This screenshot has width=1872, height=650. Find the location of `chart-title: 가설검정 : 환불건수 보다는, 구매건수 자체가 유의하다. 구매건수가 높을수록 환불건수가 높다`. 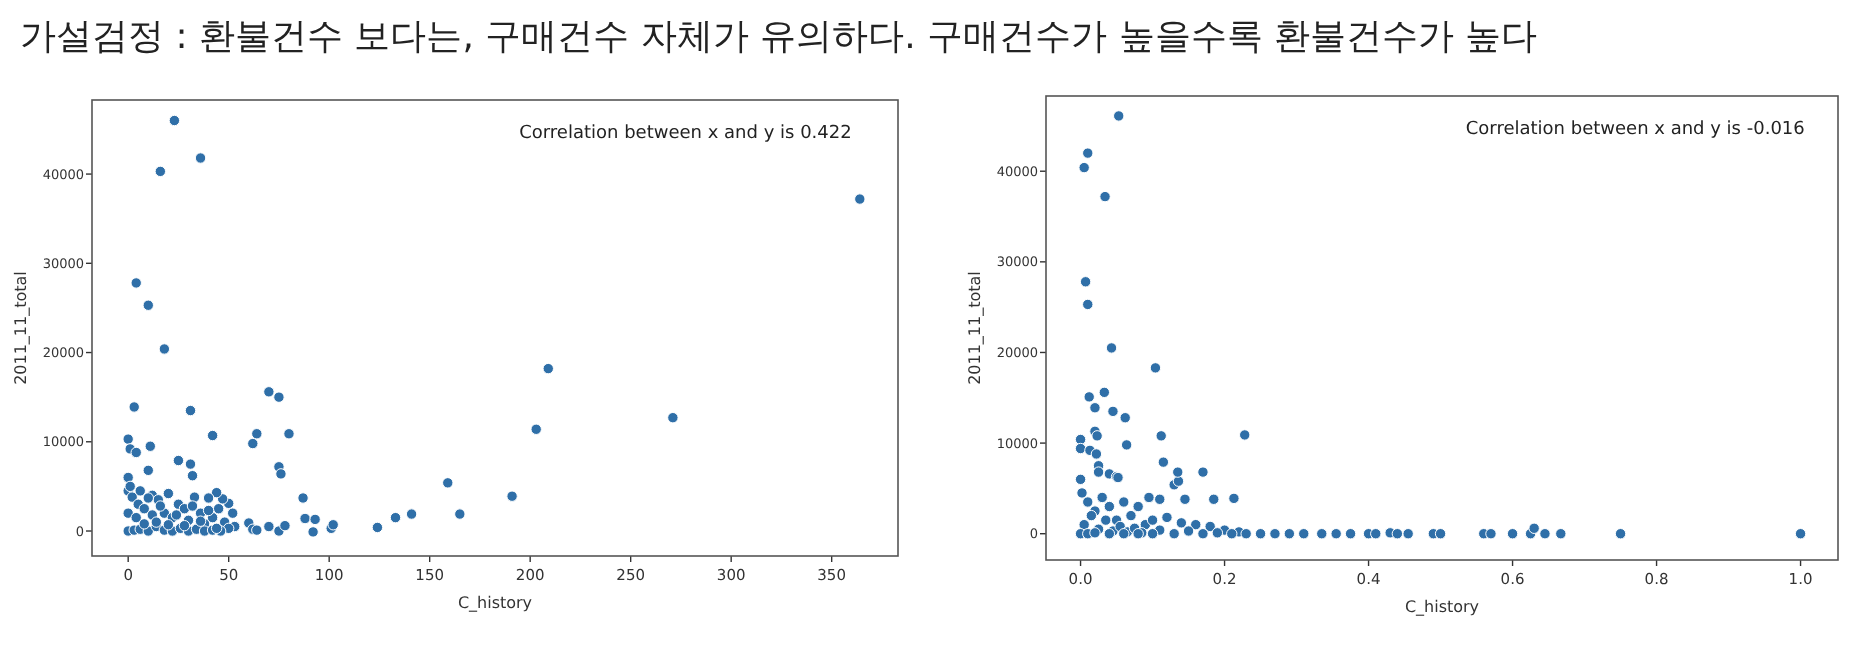

chart-title: 가설검정 : 환불건수 보다는, 구매건수 자체가 유의하다. 구매건수가 높을수록 환불건수가 높다 is located at coordinates (779, 37).